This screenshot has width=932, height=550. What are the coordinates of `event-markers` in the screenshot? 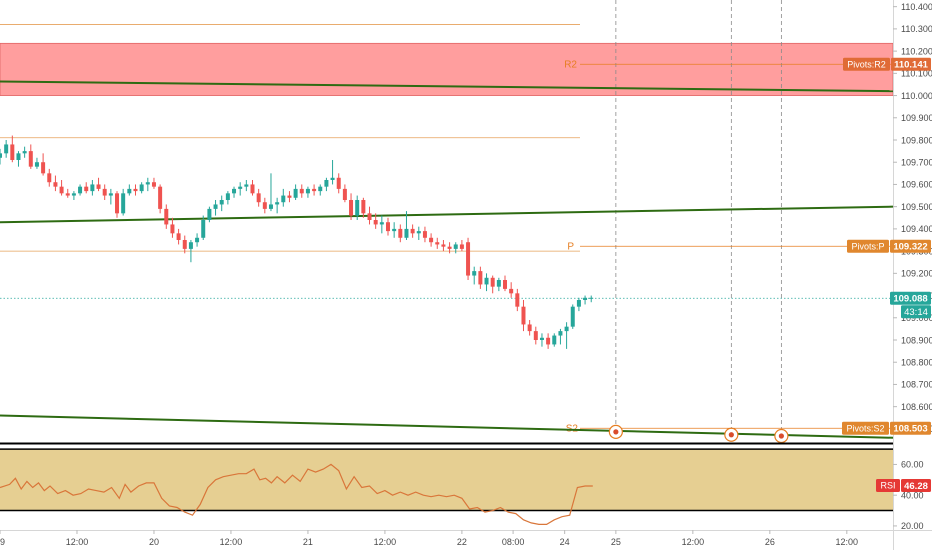 It's located at (698, 434).